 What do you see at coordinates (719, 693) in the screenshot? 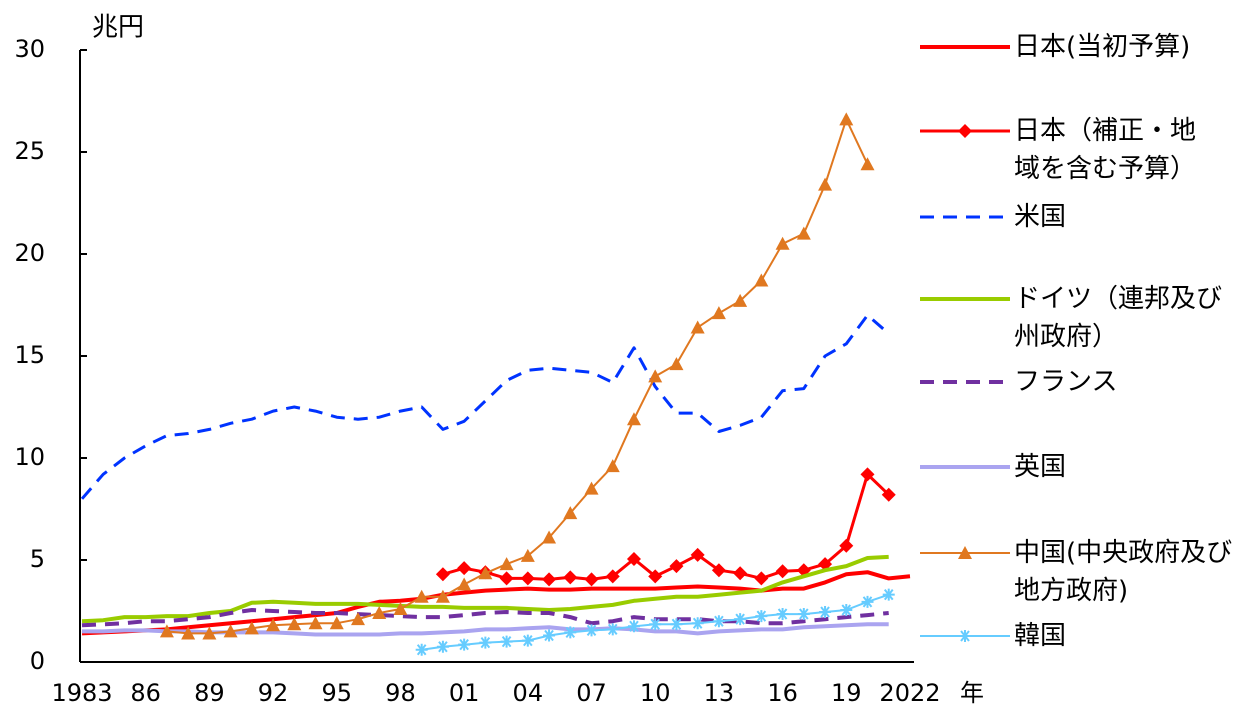
I see `x-tick-label: 13` at bounding box center [719, 693].